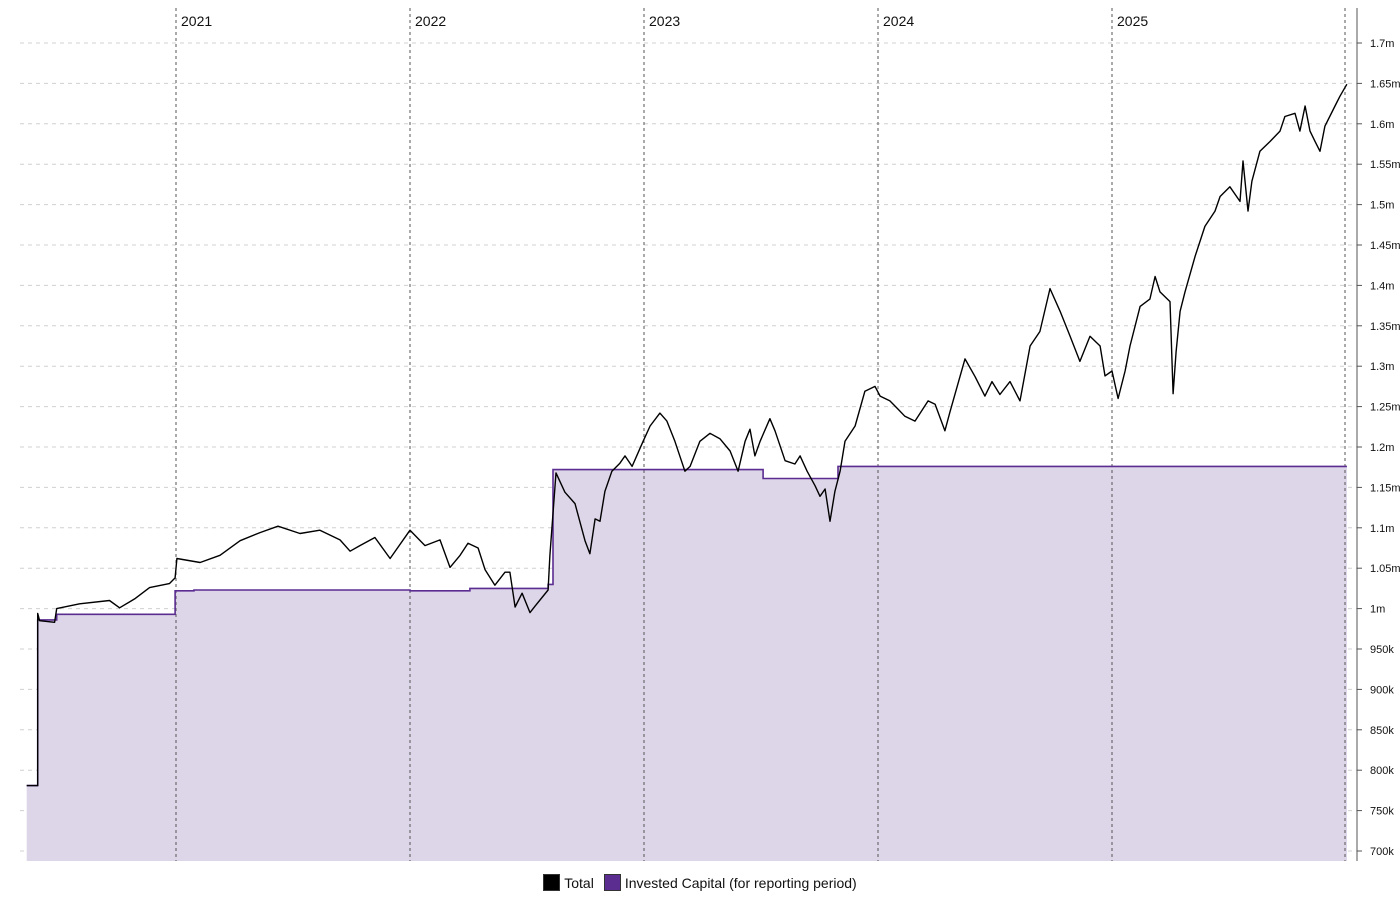 This screenshot has height=905, width=1400. I want to click on x-year-label: 2024, so click(898, 21).